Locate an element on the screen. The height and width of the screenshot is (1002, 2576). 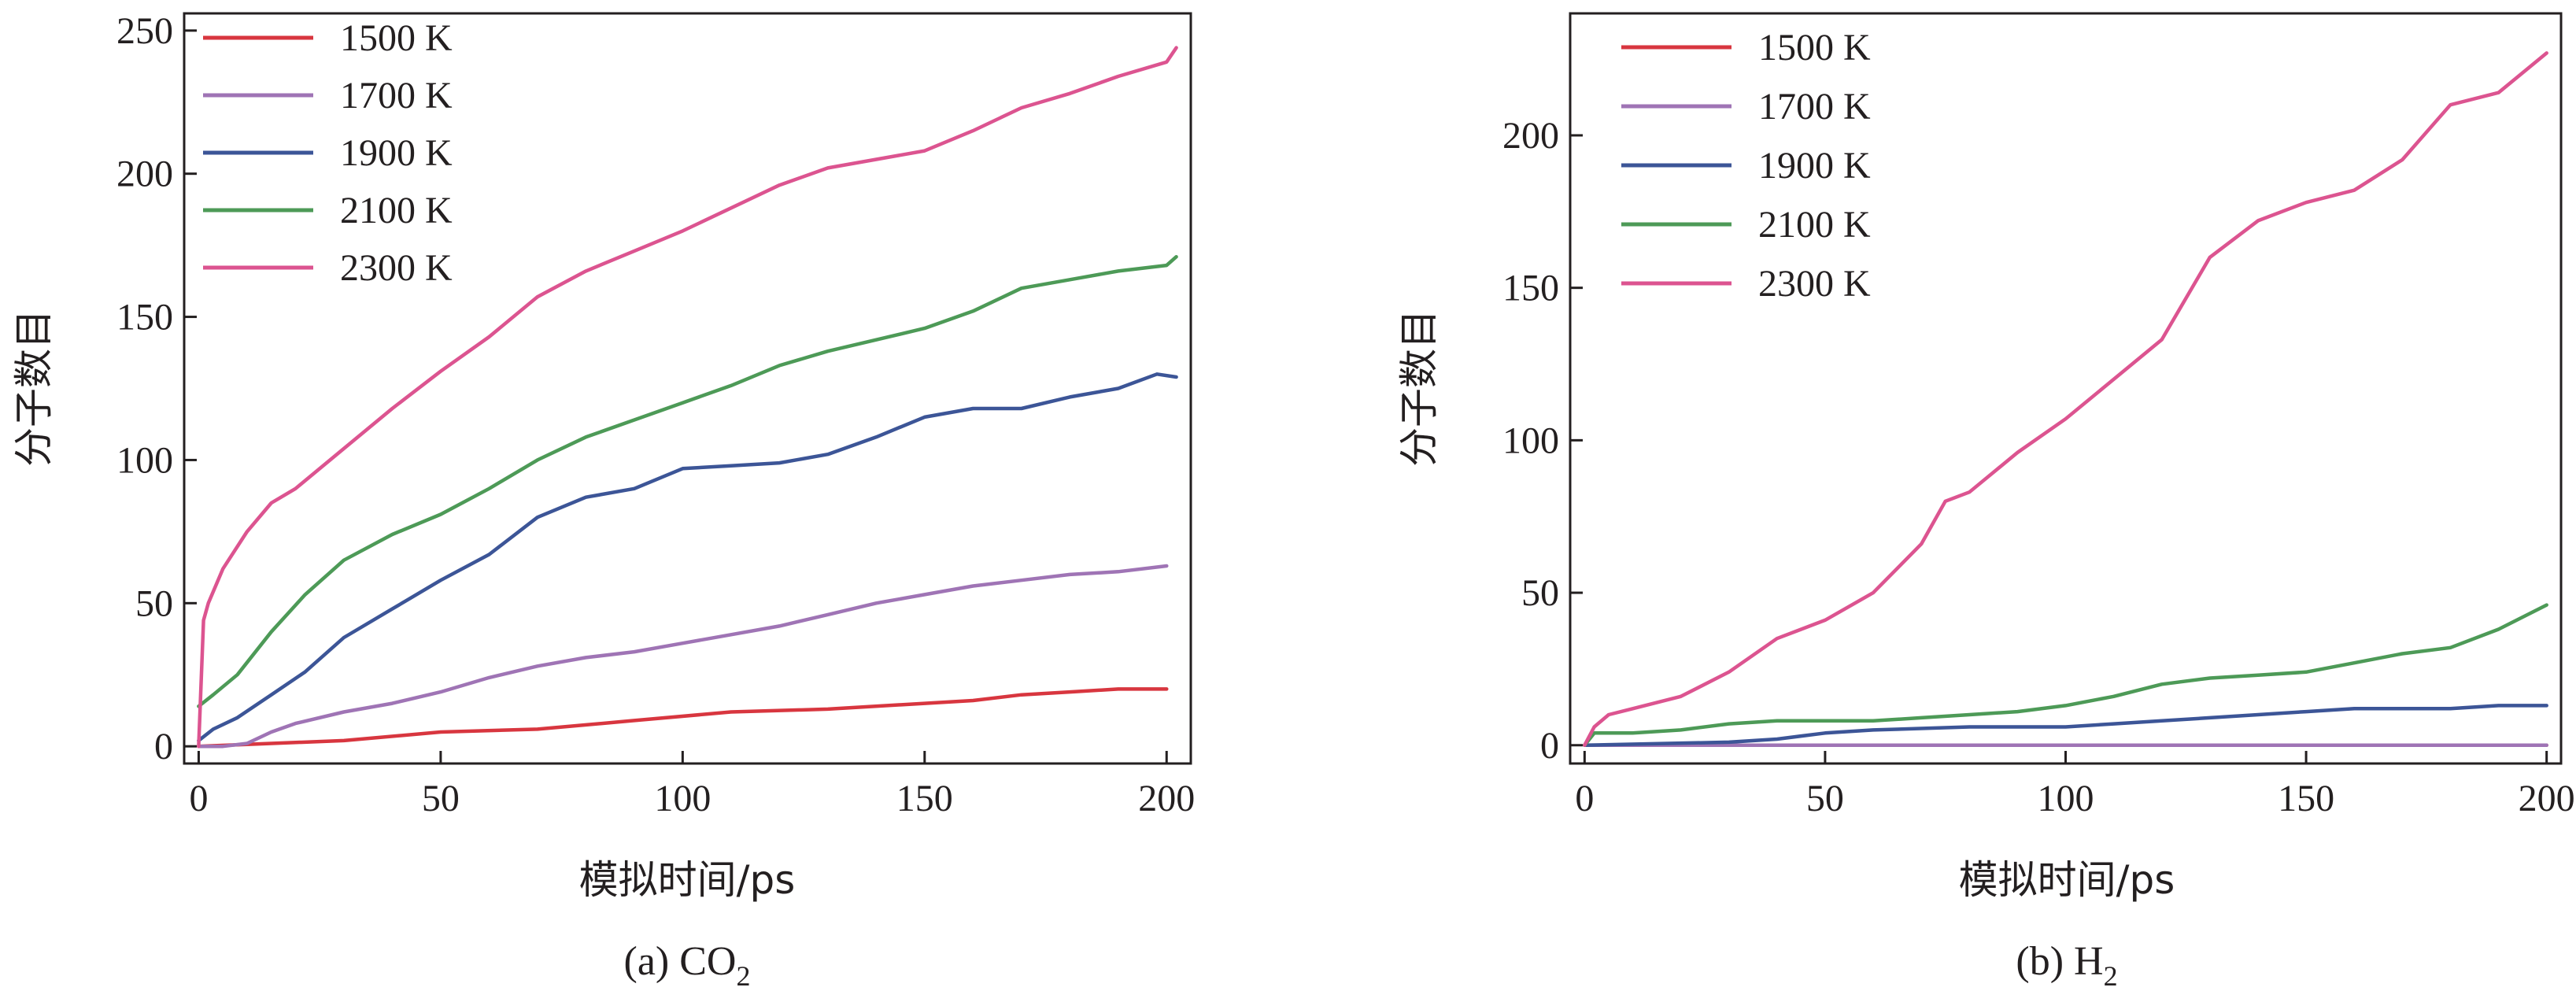
h2-x-tick-label-1: 50 is located at coordinates (1825, 798).